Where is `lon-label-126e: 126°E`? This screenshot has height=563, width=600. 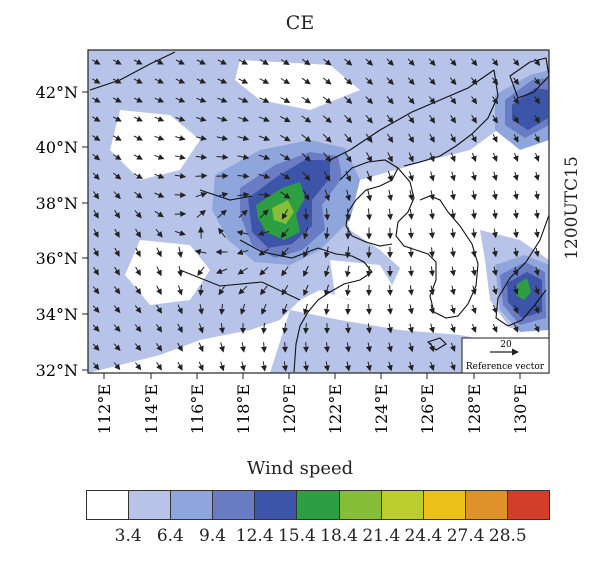 lon-label-126e: 126°E is located at coordinates (427, 409).